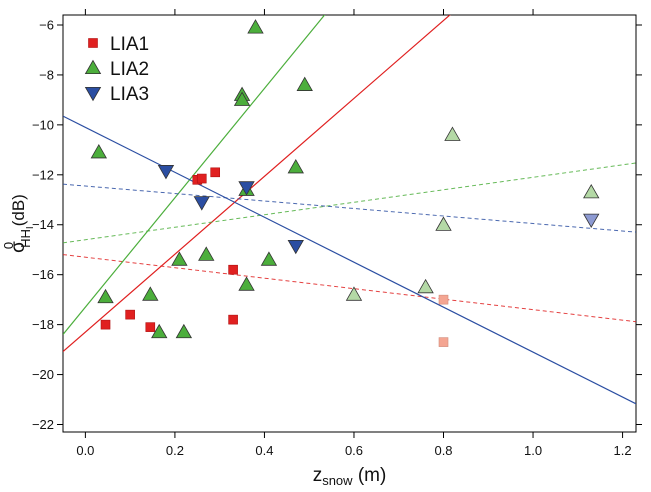 The width and height of the screenshot is (651, 492). Describe the element at coordinates (43, 374) in the screenshot. I see `y-tick-label: −20` at that location.